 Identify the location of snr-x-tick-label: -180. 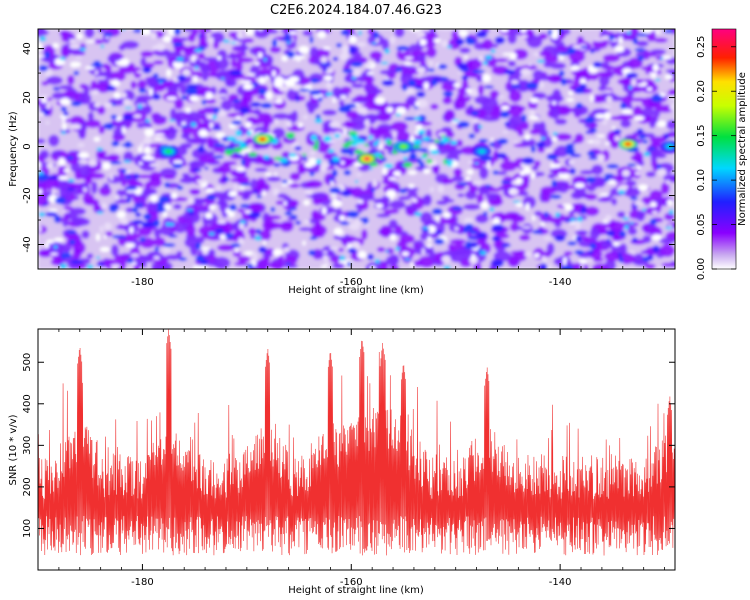
(142, 582).